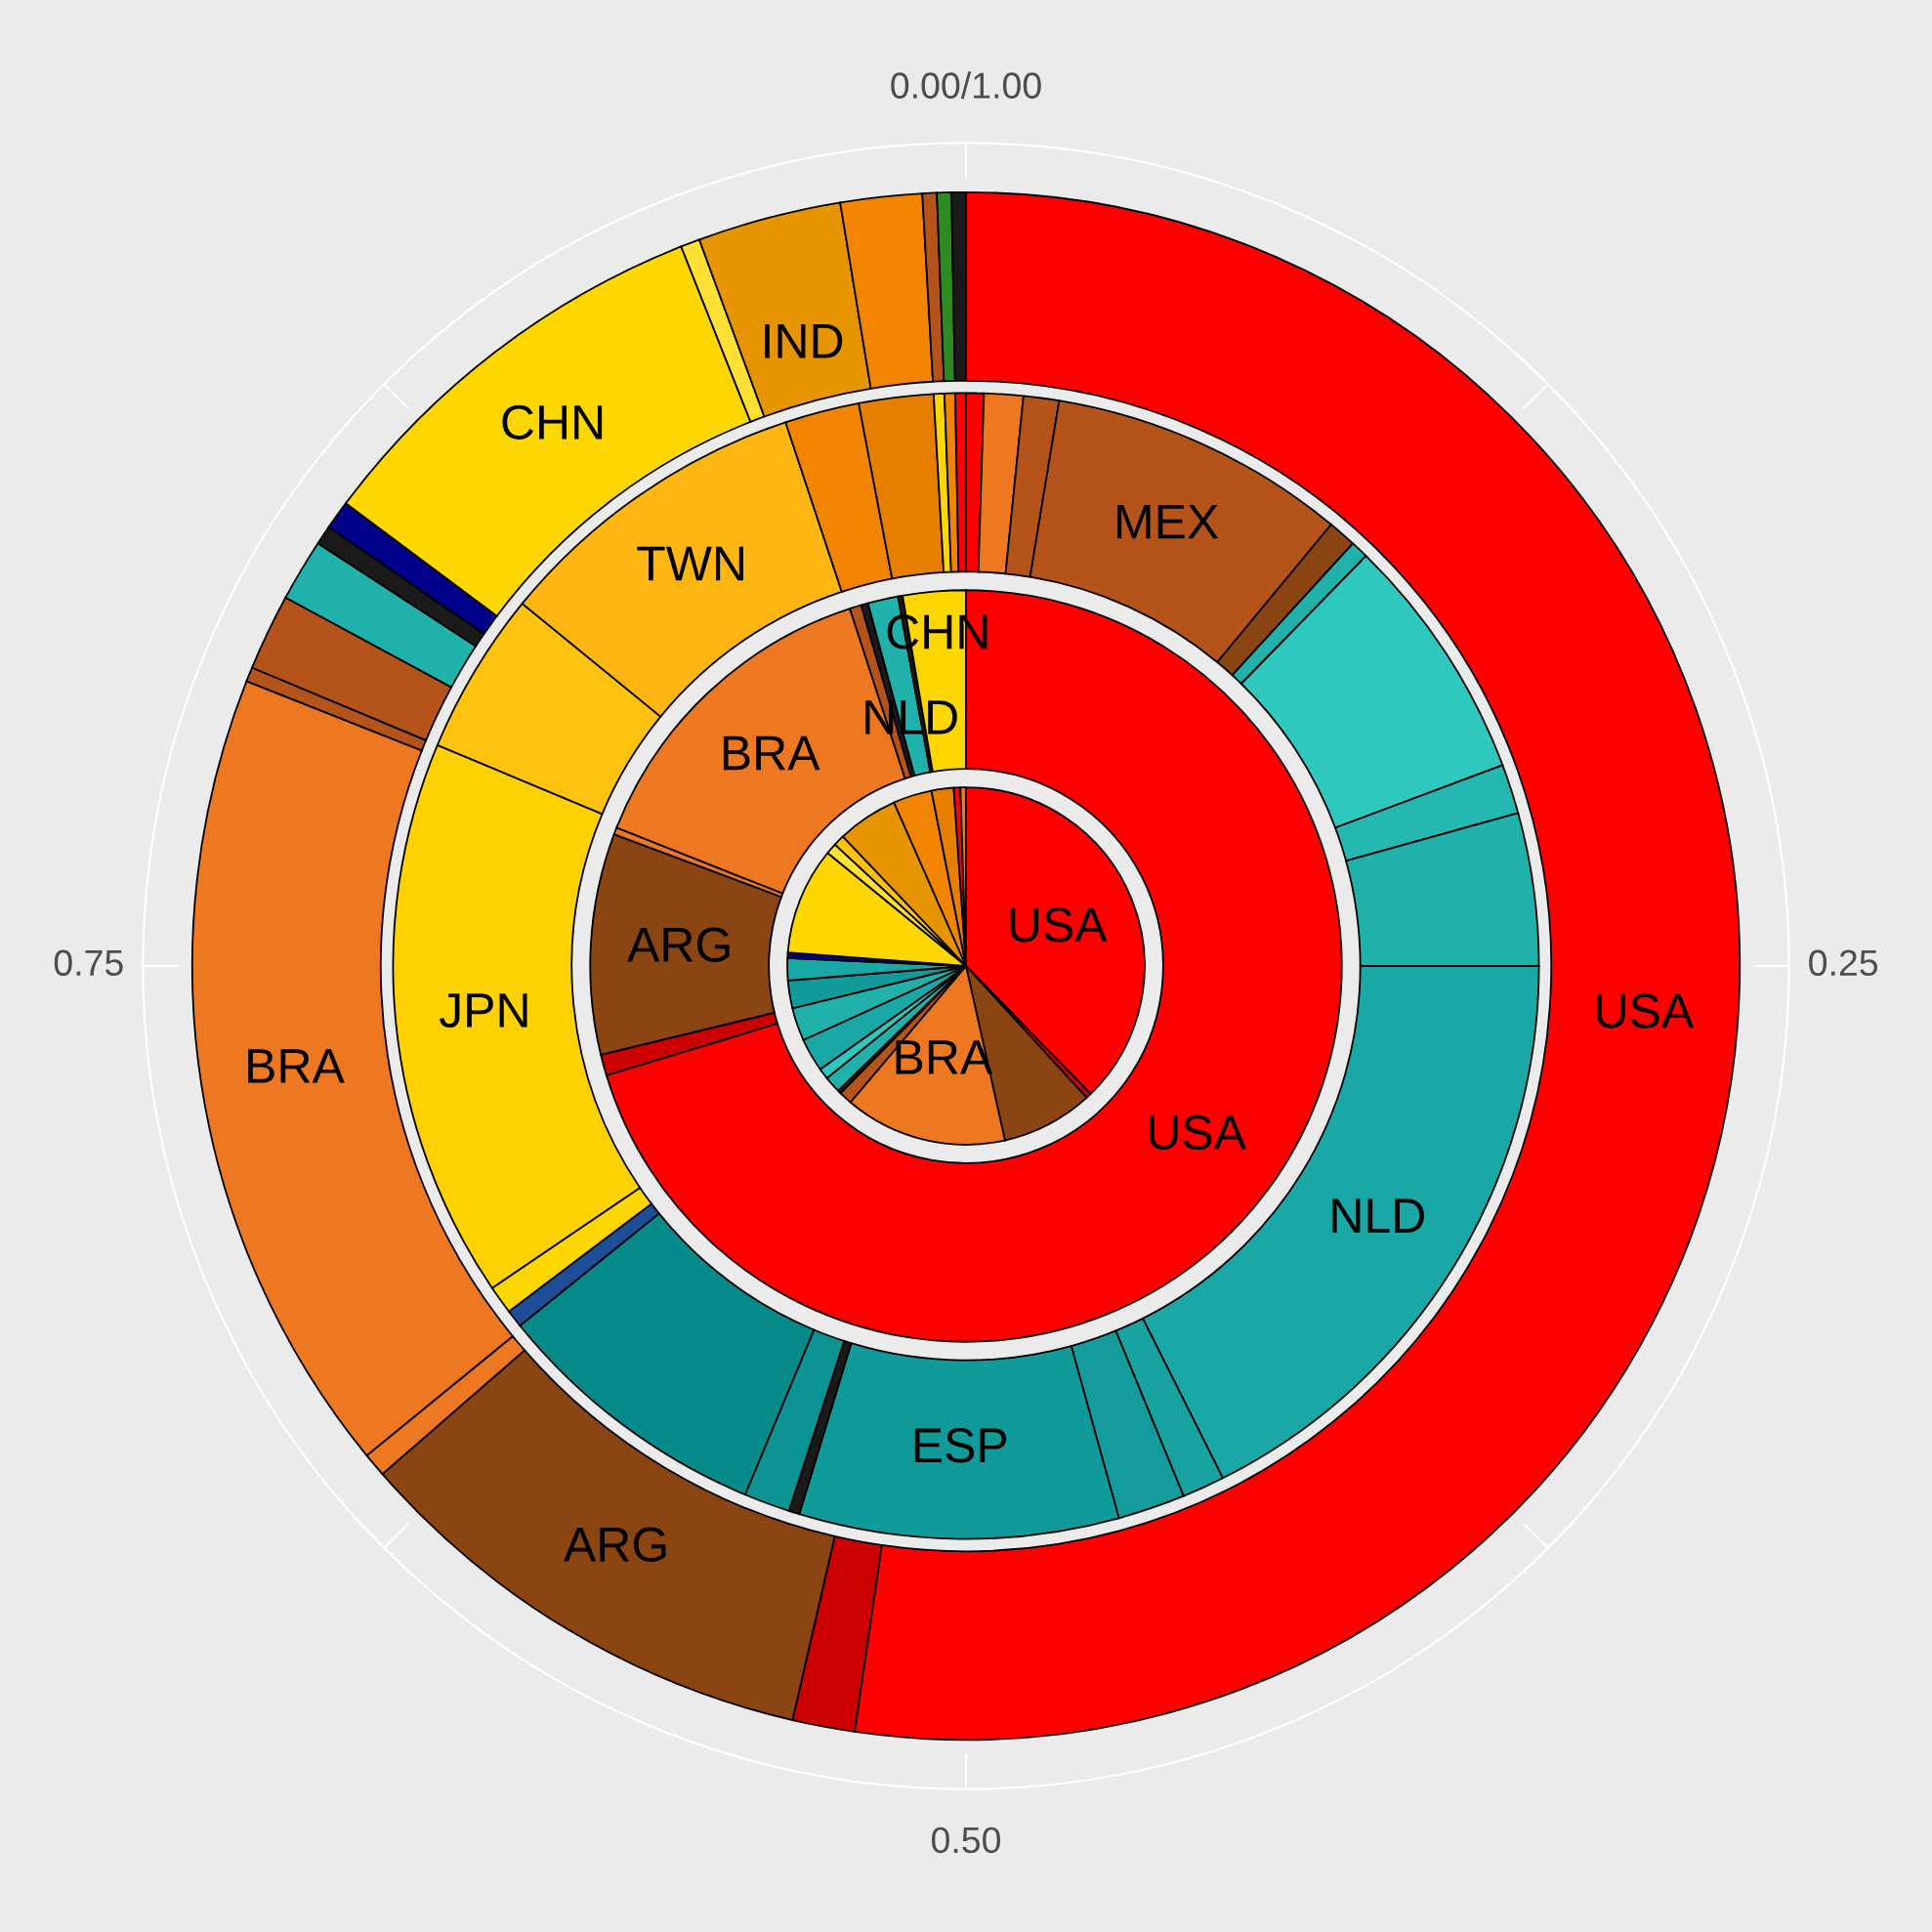 The width and height of the screenshot is (1932, 1932). Describe the element at coordinates (966, 85) in the screenshot. I see `text: 0.00/1.00` at that location.